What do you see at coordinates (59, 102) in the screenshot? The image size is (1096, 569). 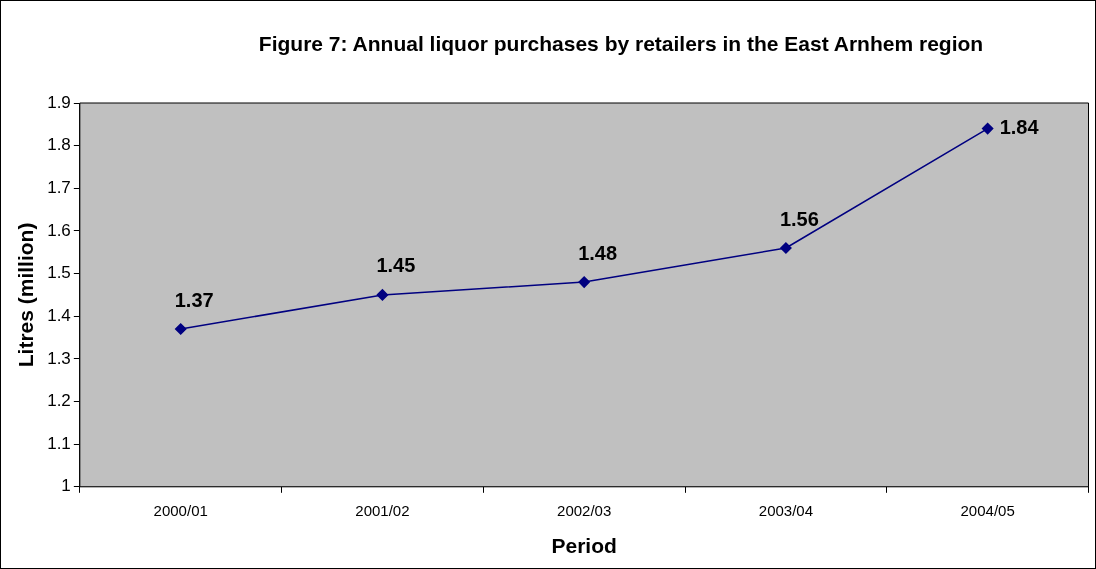 I see `y-tick-label: 1.9` at bounding box center [59, 102].